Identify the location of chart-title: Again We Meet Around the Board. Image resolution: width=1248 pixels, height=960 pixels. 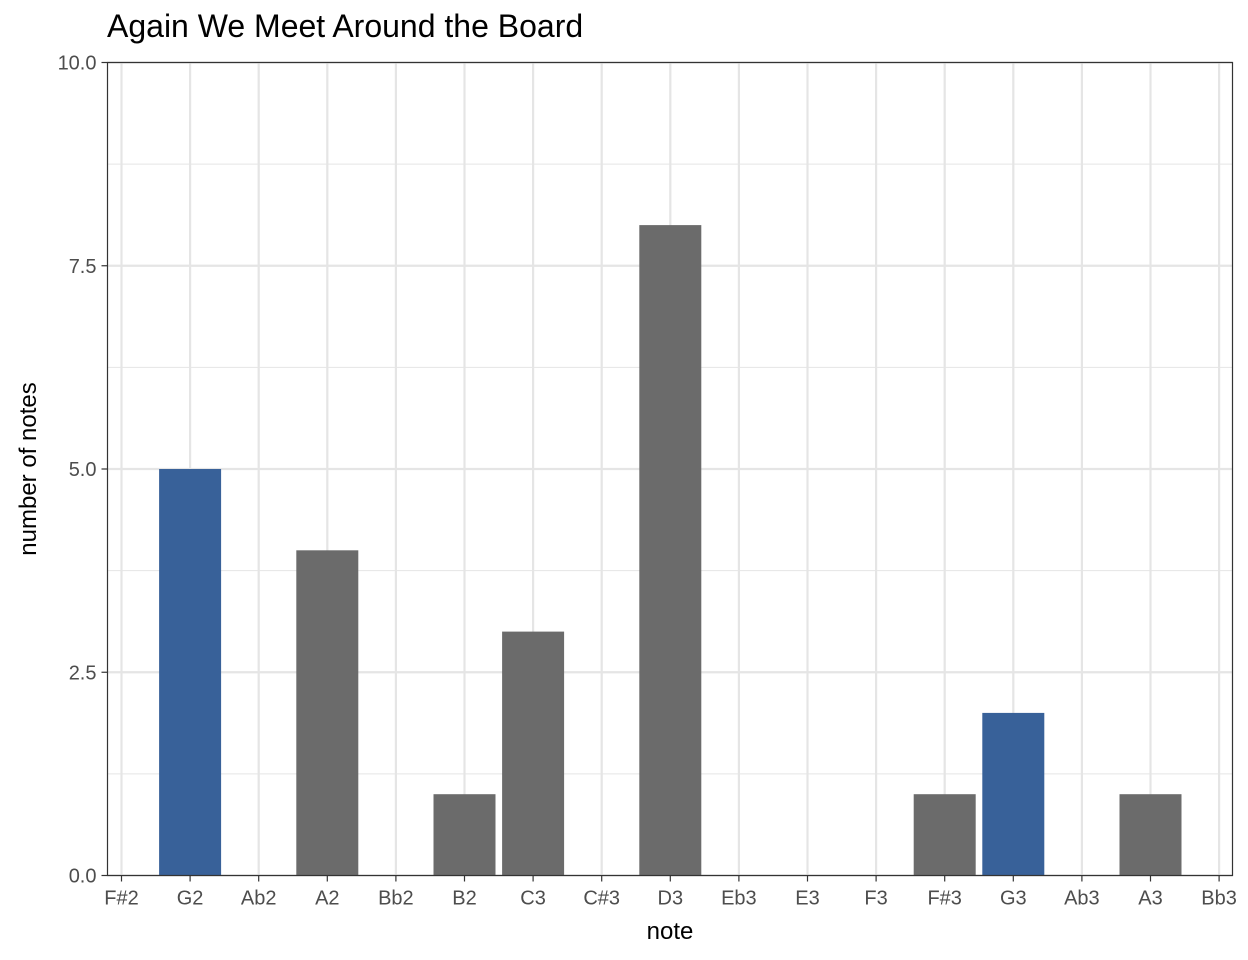
(345, 26).